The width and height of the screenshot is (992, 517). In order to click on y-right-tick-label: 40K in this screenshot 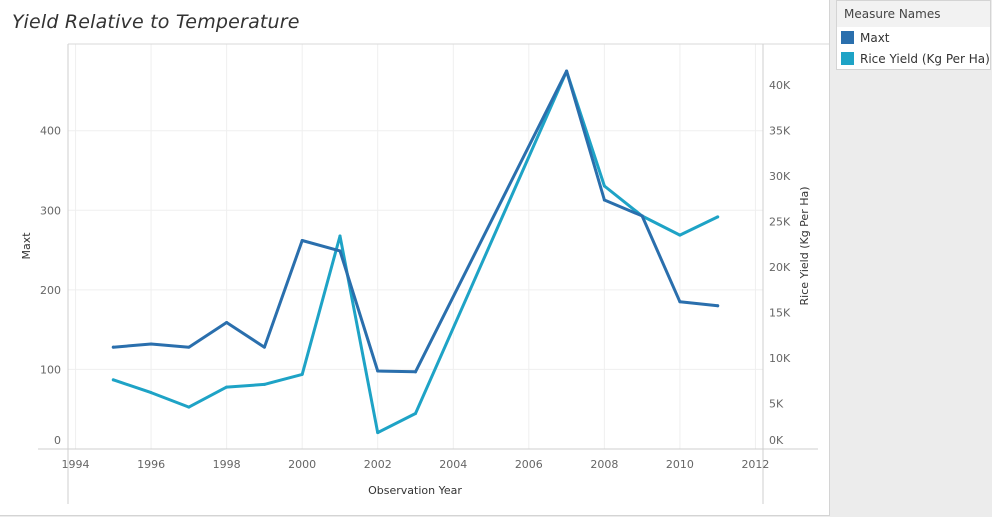, I will do `click(780, 85)`.